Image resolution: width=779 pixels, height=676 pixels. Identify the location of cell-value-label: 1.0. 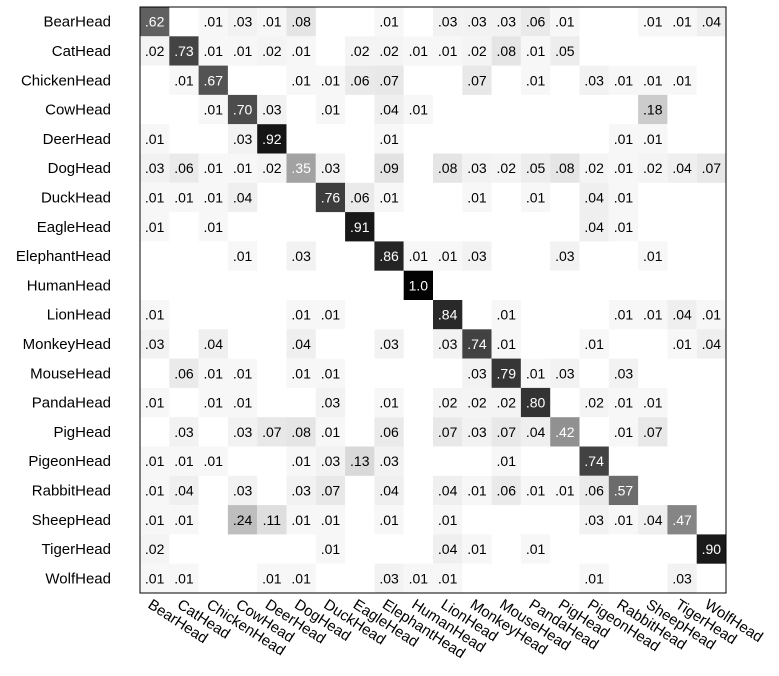
(419, 285).